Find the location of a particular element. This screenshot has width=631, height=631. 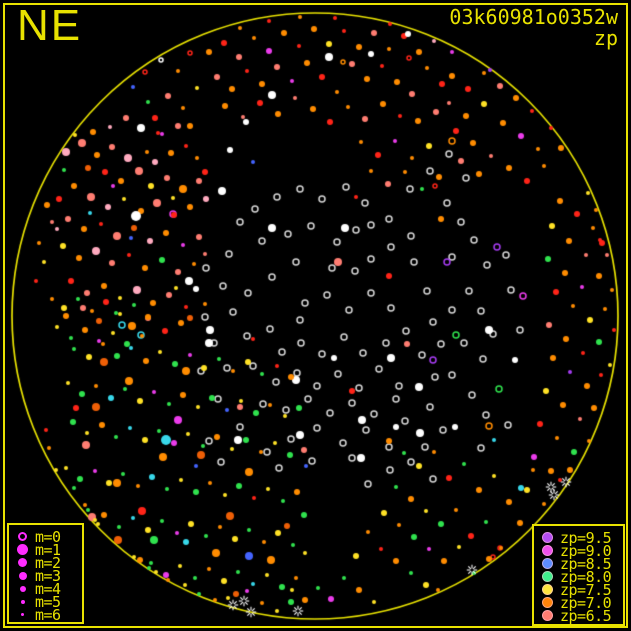

magnitude-legend-row: m=0 is located at coordinates (49, 536).